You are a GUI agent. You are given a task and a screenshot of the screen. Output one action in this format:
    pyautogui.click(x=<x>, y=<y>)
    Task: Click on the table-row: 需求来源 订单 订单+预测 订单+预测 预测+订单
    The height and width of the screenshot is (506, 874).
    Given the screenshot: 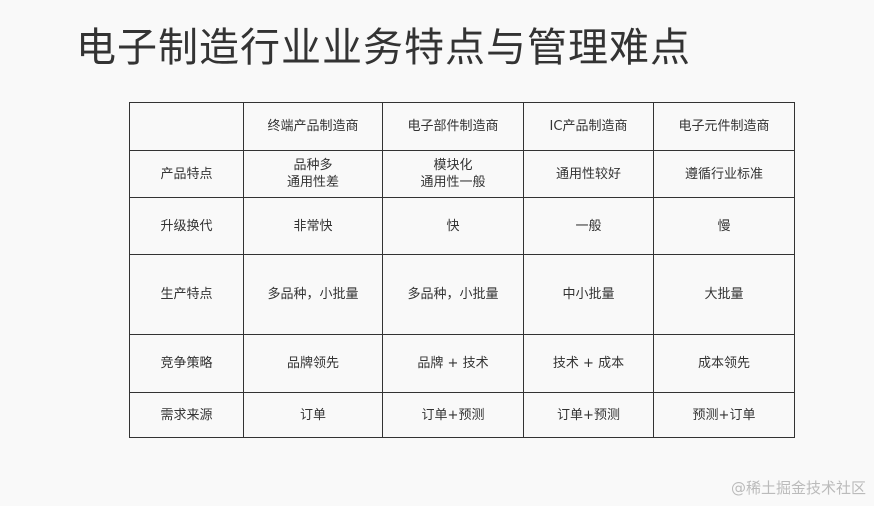 What is the action you would take?
    pyautogui.click(x=462, y=415)
    